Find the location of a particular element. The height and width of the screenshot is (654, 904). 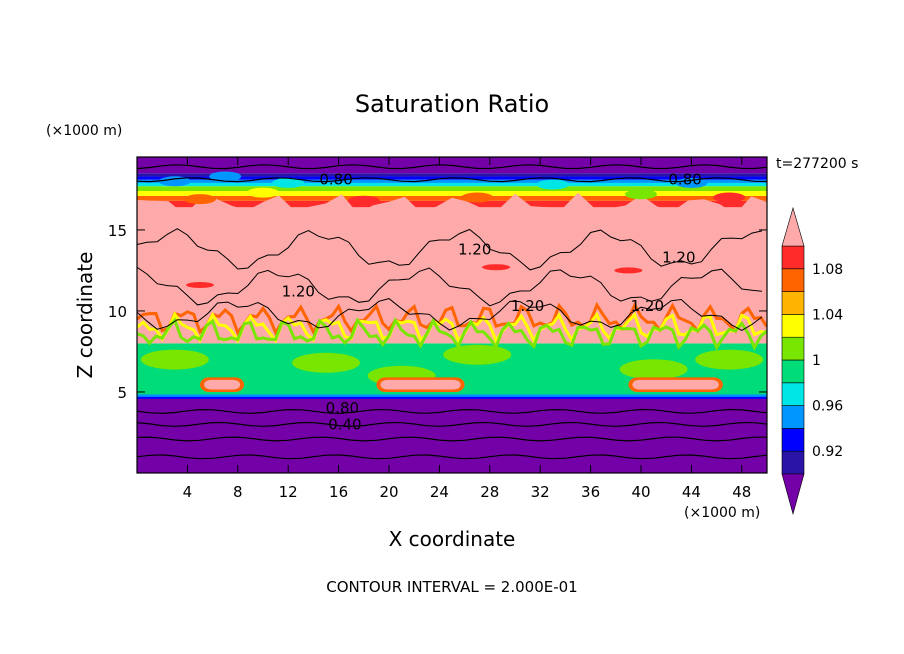

colorbar-tick-label: 1.04 is located at coordinates (827, 315).